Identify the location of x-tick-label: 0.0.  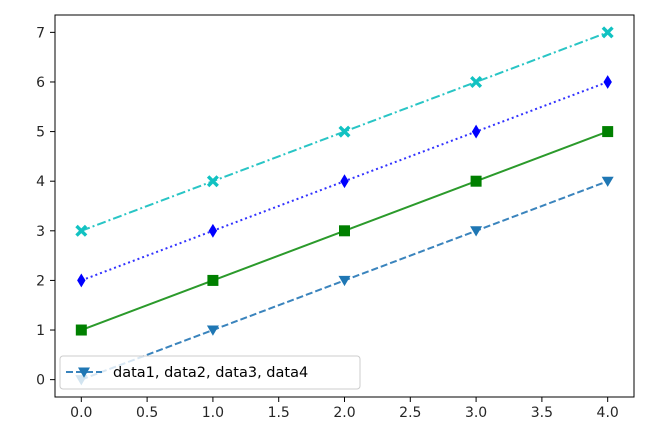
(81, 413).